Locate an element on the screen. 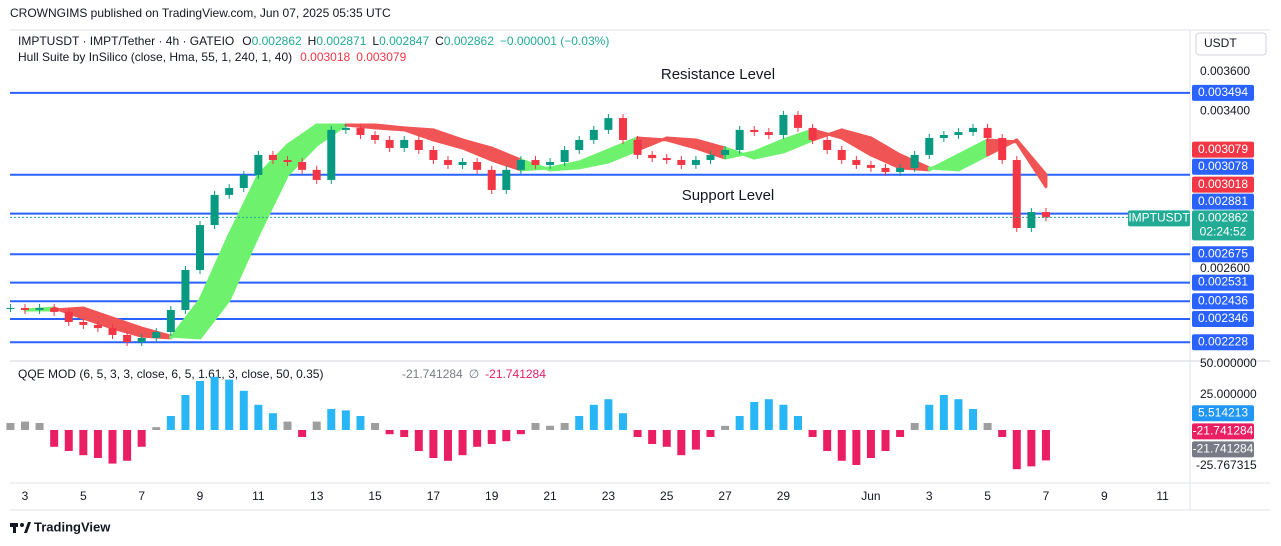  level-tag: 0.002228 is located at coordinates (1223, 342).